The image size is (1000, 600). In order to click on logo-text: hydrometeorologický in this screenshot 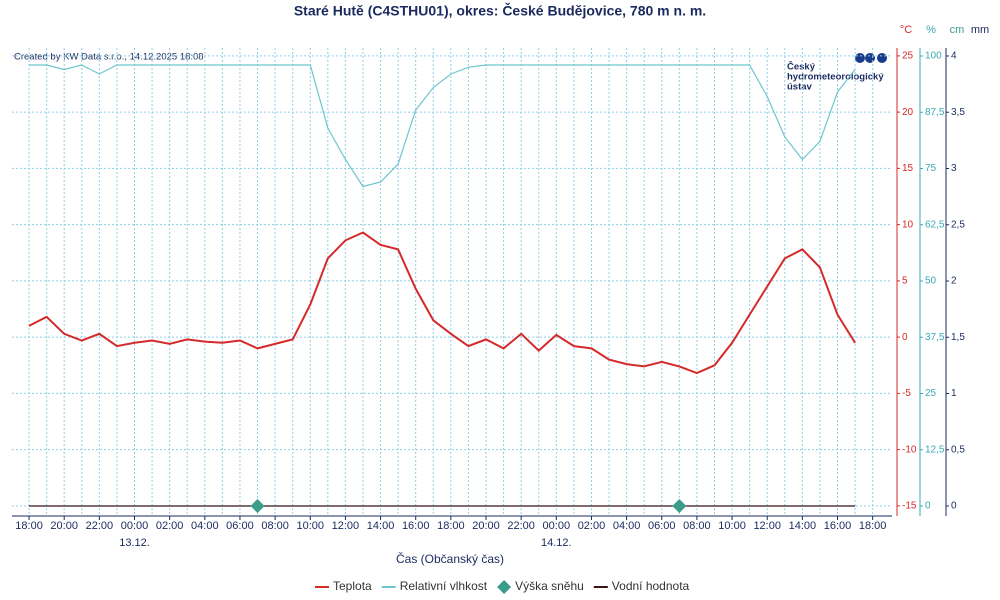, I will do `click(835, 77)`.